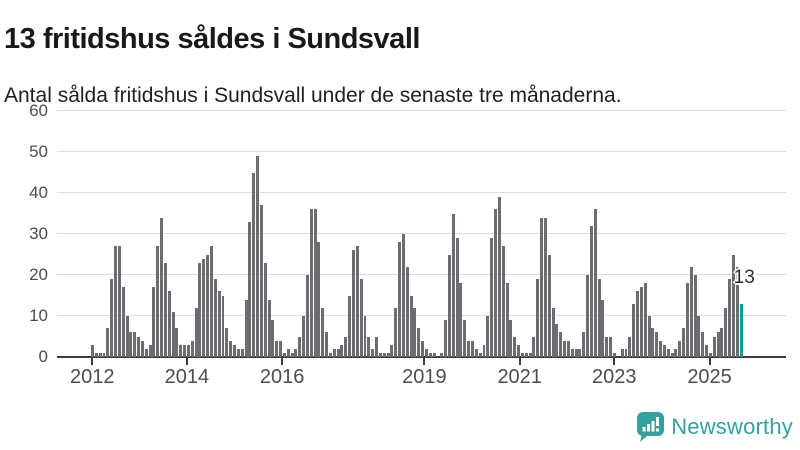  What do you see at coordinates (424, 377) in the screenshot?
I see `x-tick-label: 2019` at bounding box center [424, 377].